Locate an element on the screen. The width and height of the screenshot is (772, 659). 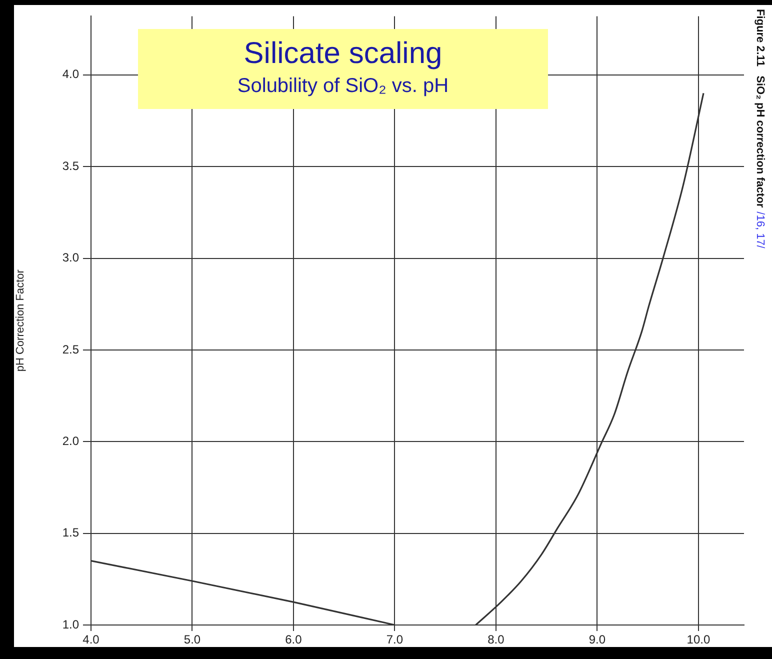
y-tick-label: 3.0 is located at coordinates (71, 257).